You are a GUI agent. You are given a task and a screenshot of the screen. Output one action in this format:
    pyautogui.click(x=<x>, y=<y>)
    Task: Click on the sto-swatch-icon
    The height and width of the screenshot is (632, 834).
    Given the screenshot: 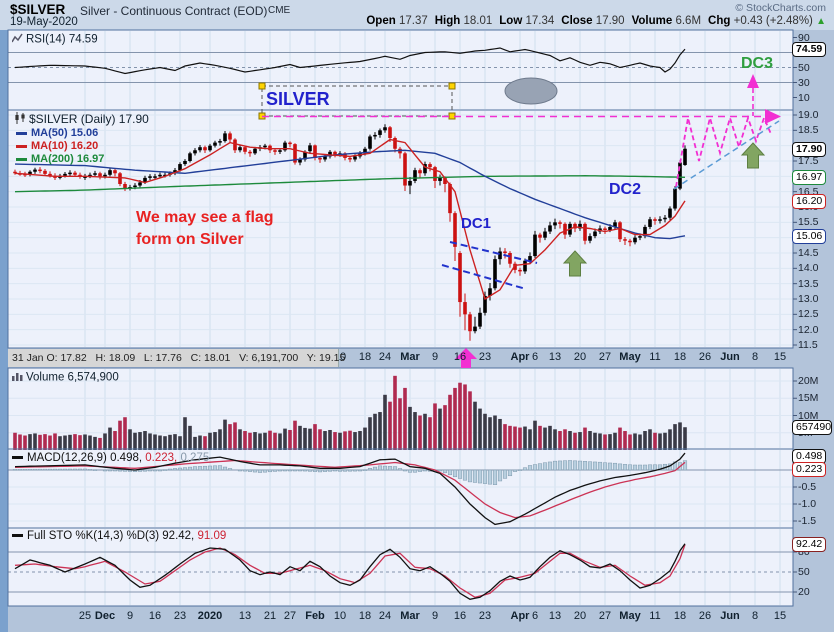 What is the action you would take?
    pyautogui.click(x=17, y=536)
    